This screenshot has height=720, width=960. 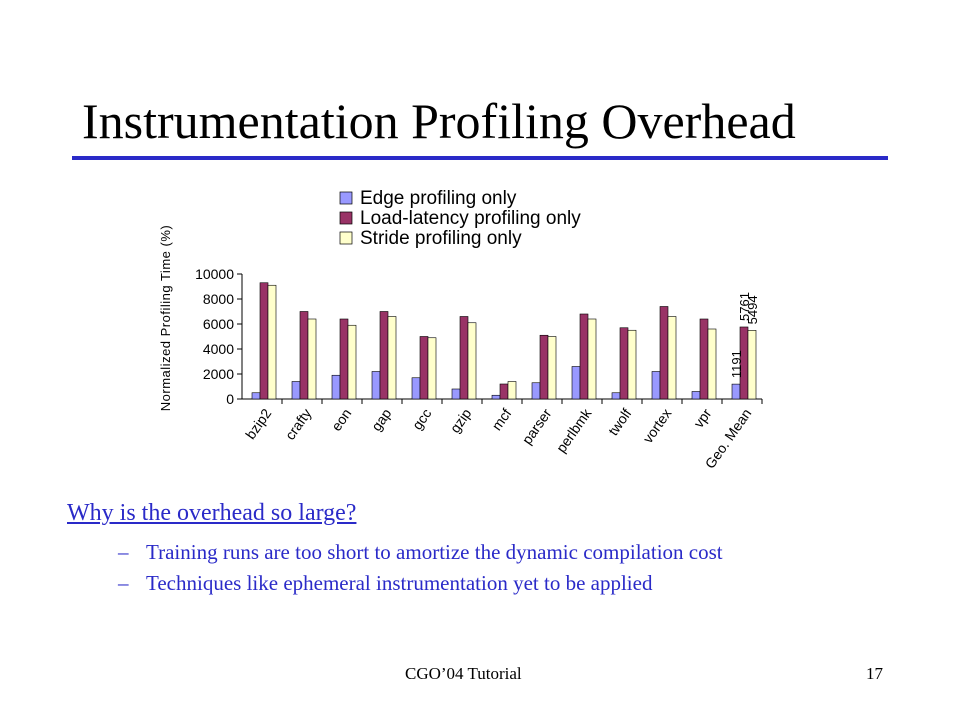 I want to click on page-number: 17, so click(x=874, y=673).